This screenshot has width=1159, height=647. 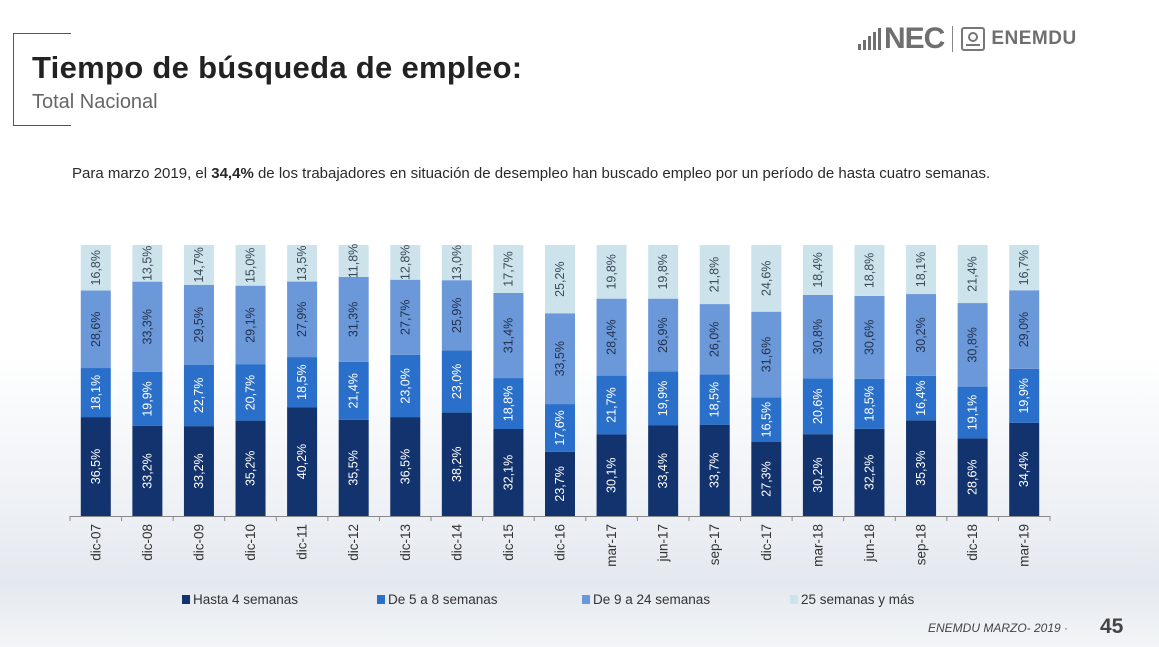 I want to click on footer-source: ENEMDU MARZO- 2019 ·, so click(x=998, y=628).